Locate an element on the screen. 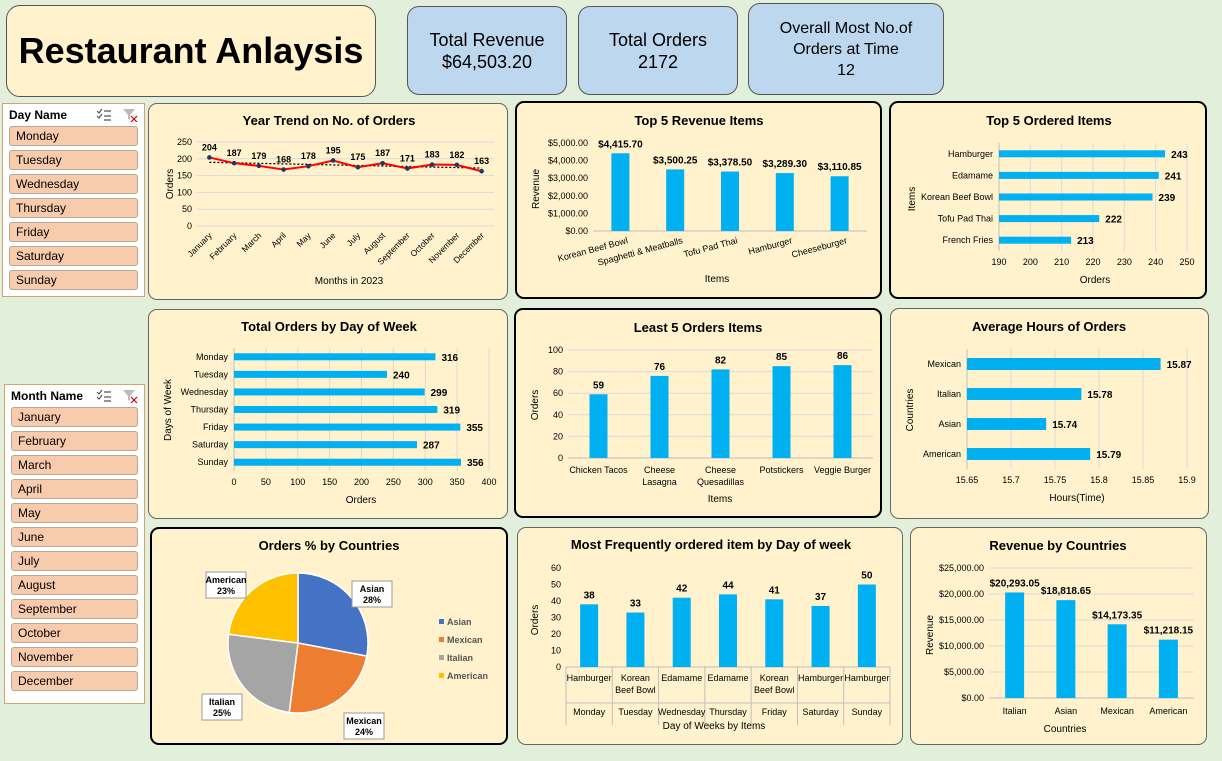 Image resolution: width=1222 pixels, height=761 pixels. x-tick-label: 210 is located at coordinates (1061, 262).